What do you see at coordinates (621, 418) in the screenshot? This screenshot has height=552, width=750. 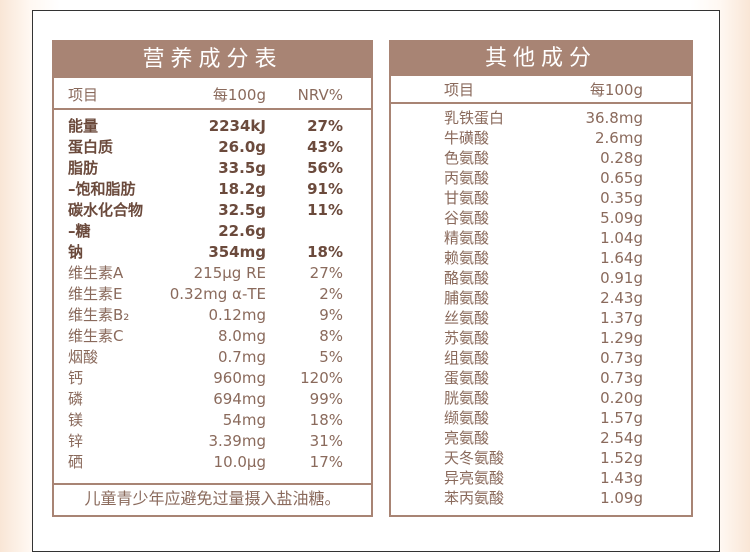 I see `row-value: 1.57g` at bounding box center [621, 418].